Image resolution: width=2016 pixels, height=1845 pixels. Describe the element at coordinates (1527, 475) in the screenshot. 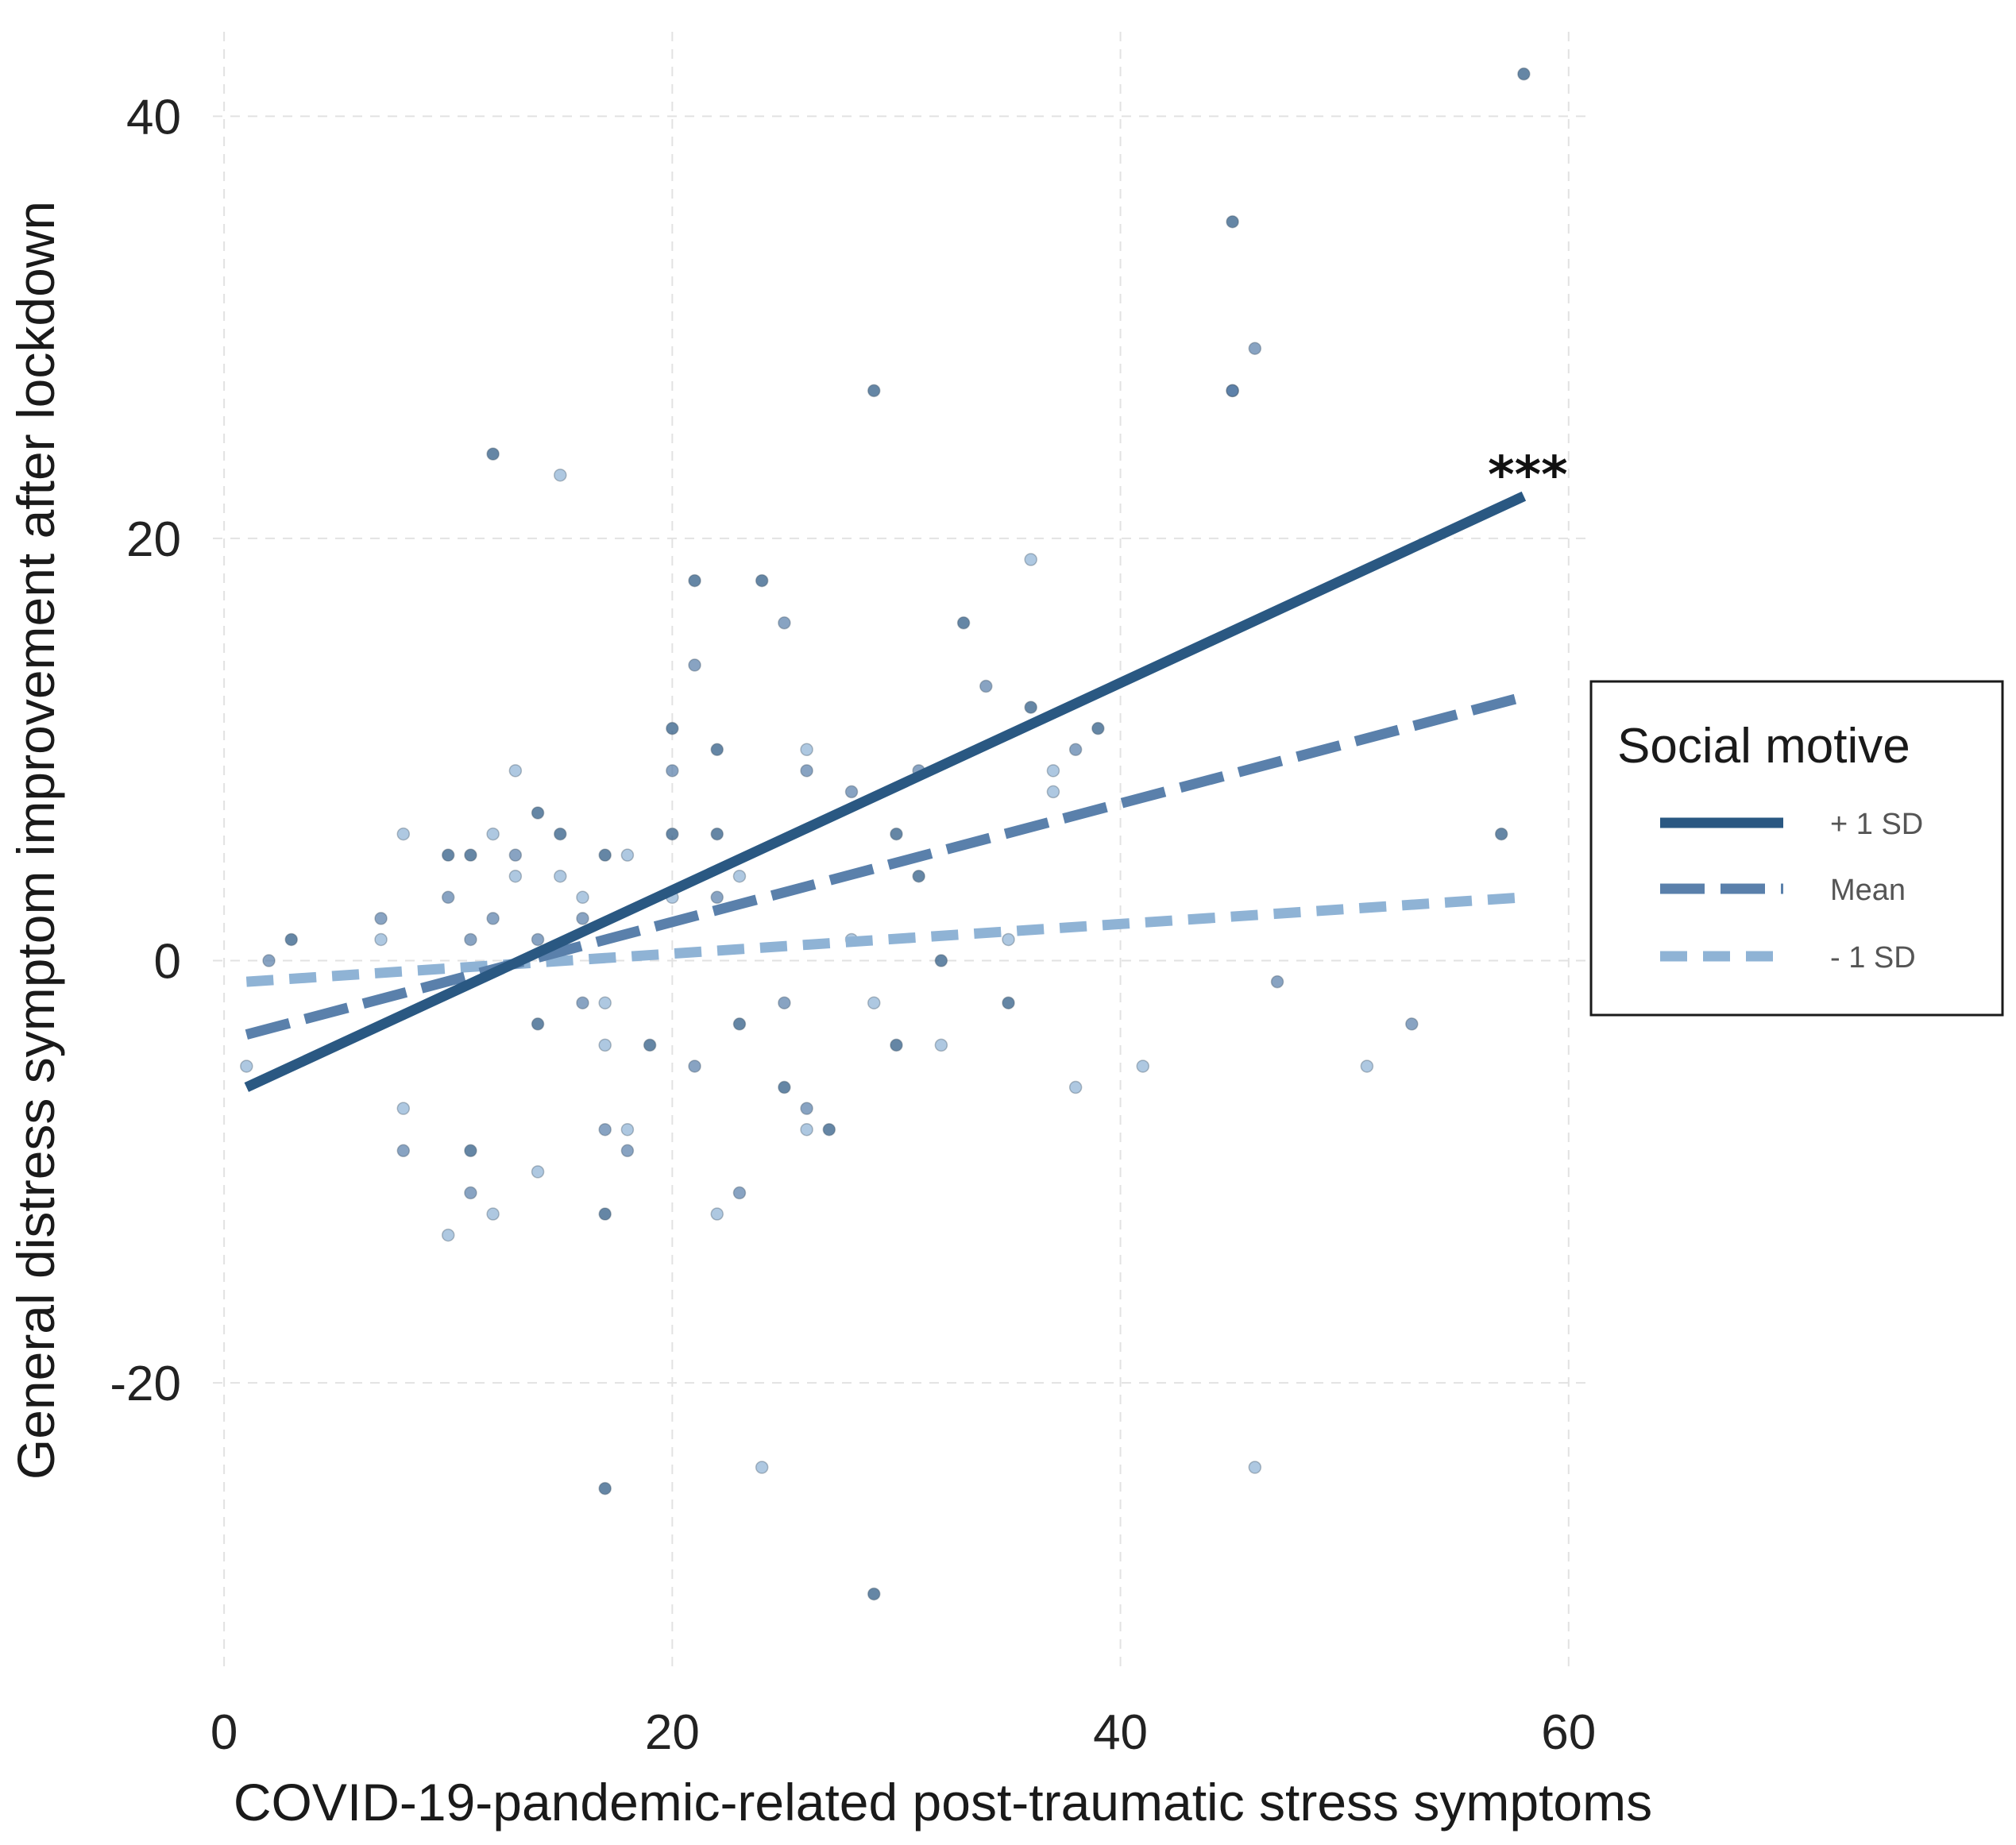

I see `significance-annotation: ***` at that location.